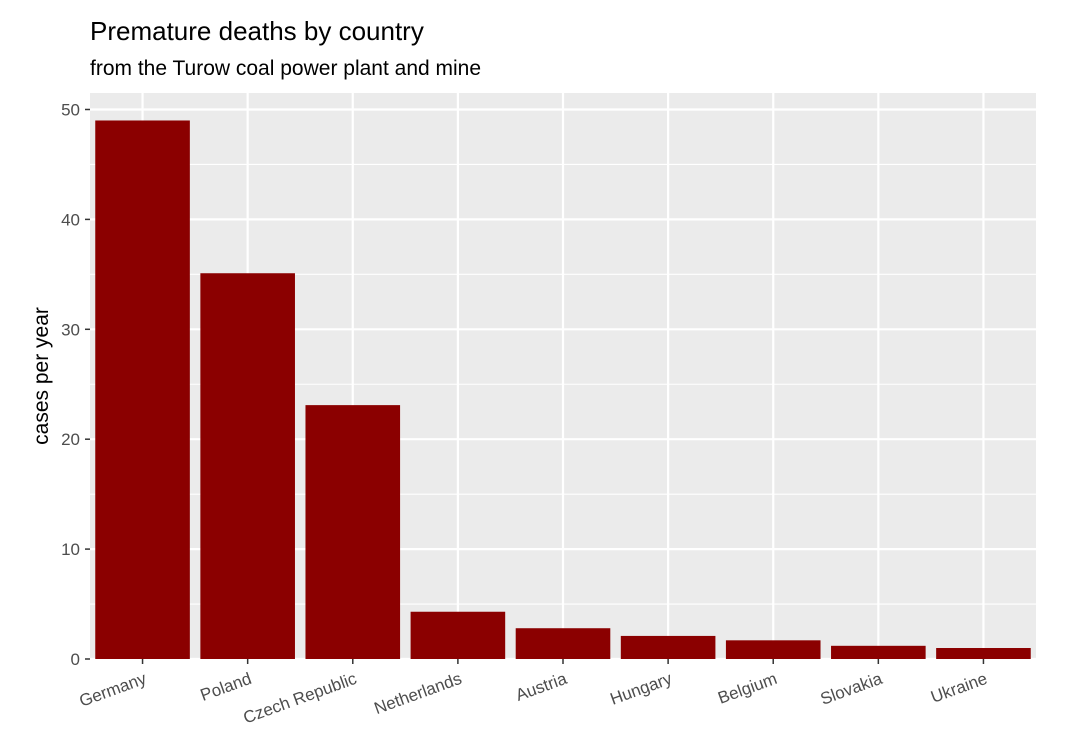 The height and width of the screenshot is (742, 1067). I want to click on y-axis-label: cases per year, so click(41, 376).